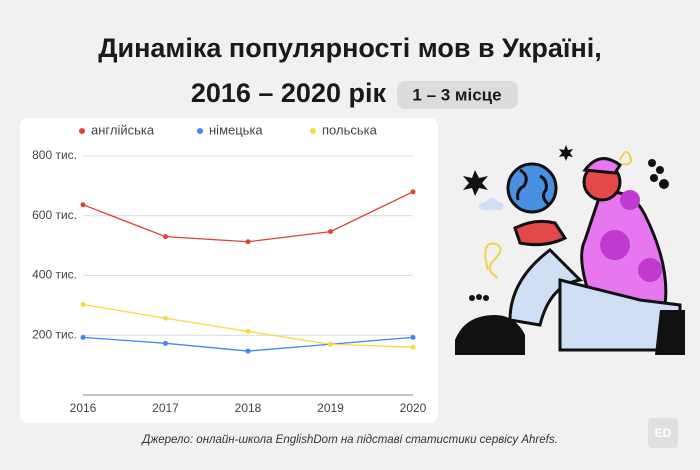 This screenshot has height=470, width=700. What do you see at coordinates (54, 275) in the screenshot?
I see `y-tick-label: 400 тис.` at bounding box center [54, 275].